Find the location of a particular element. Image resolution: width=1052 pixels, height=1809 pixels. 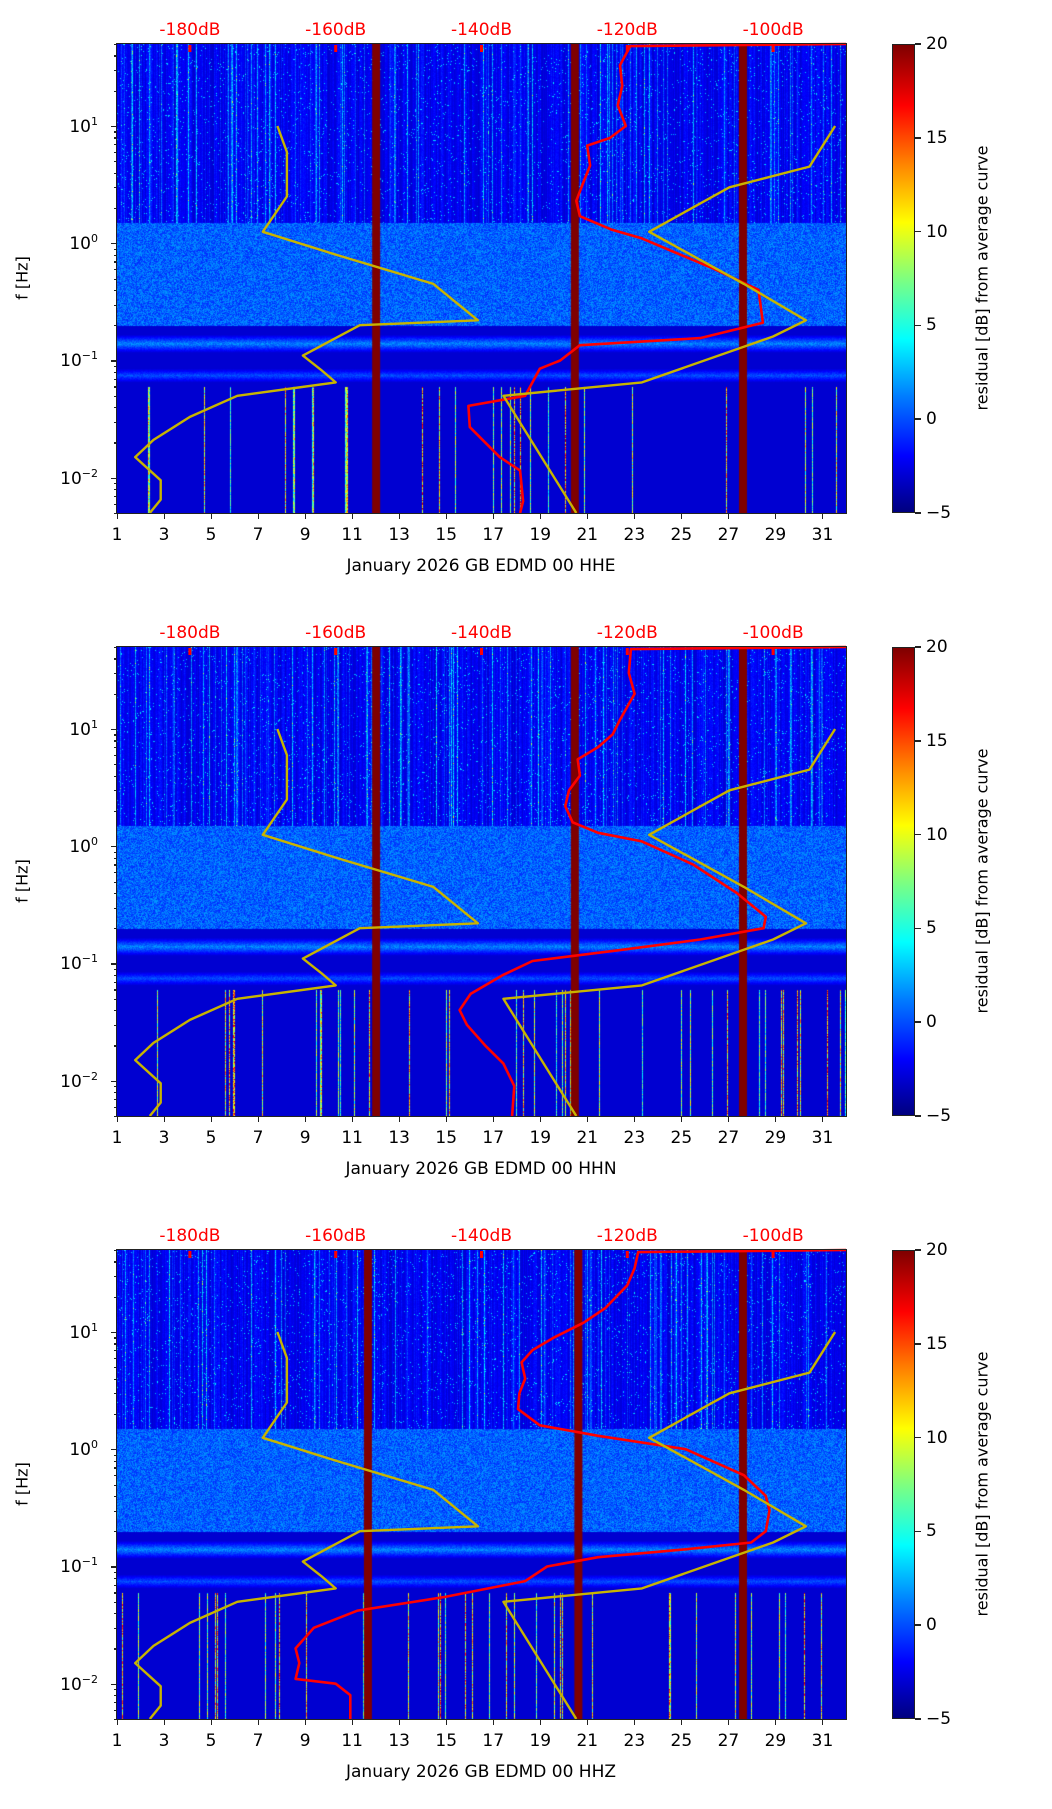

y-tick-label: 10−1 is located at coordinates (73, 1566).